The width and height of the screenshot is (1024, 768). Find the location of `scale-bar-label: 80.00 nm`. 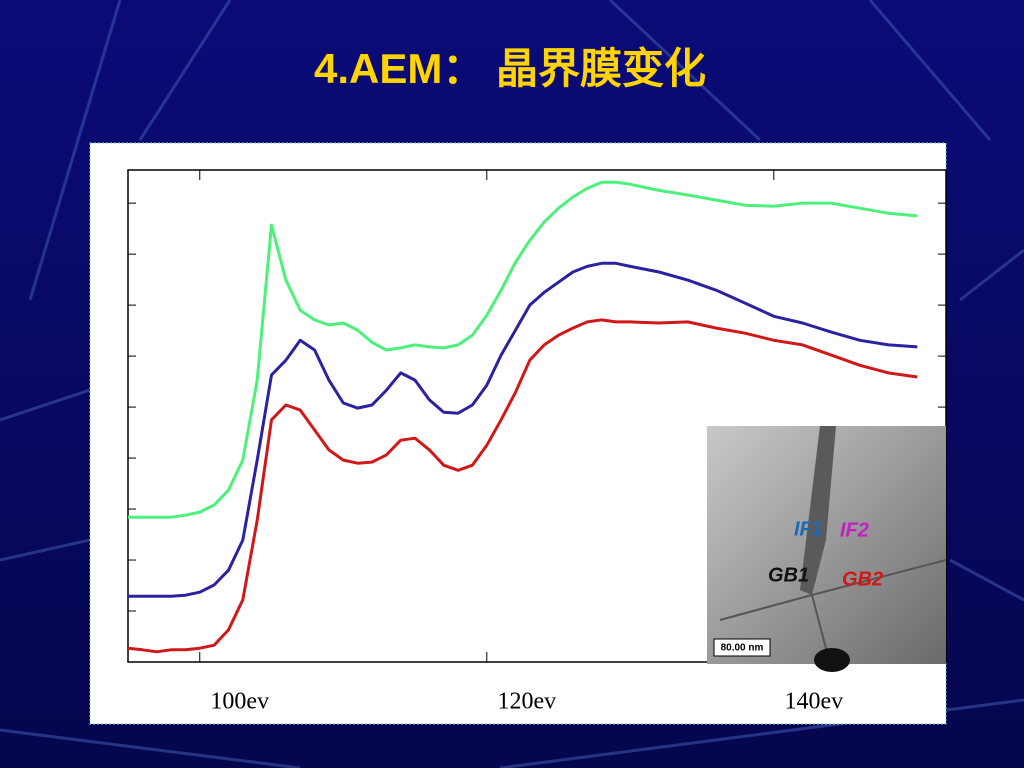

scale-bar-label: 80.00 nm is located at coordinates (742, 648).